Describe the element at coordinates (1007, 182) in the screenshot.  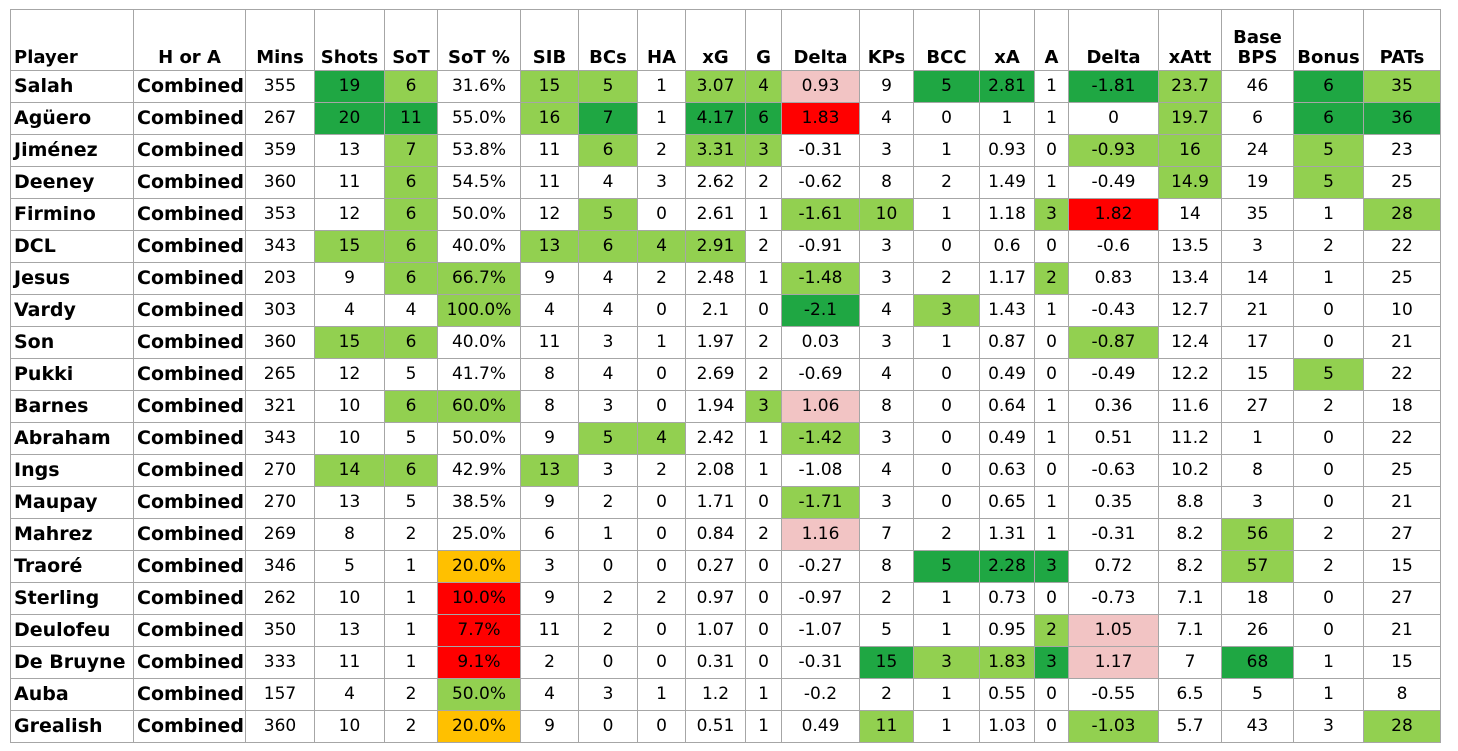
I see `cell-xa: 1.49` at that location.